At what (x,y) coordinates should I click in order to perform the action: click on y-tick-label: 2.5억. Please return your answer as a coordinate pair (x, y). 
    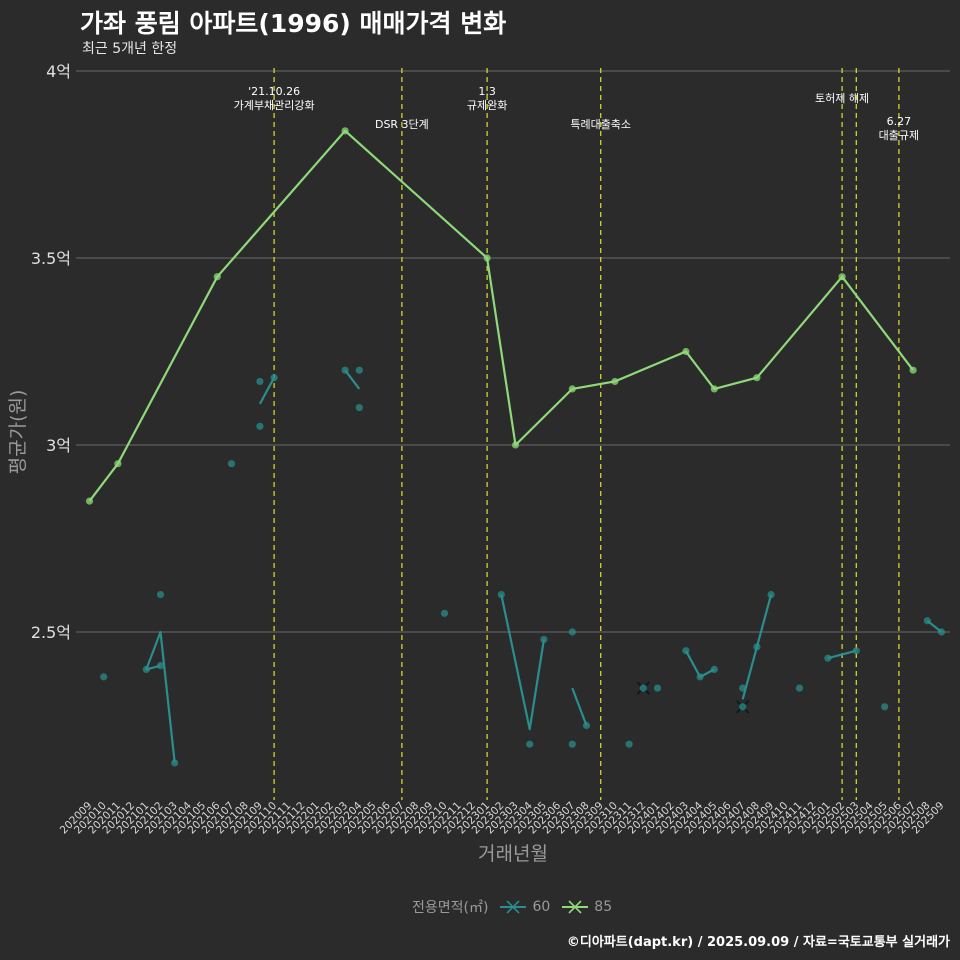
    Looking at the image, I should click on (51, 632).